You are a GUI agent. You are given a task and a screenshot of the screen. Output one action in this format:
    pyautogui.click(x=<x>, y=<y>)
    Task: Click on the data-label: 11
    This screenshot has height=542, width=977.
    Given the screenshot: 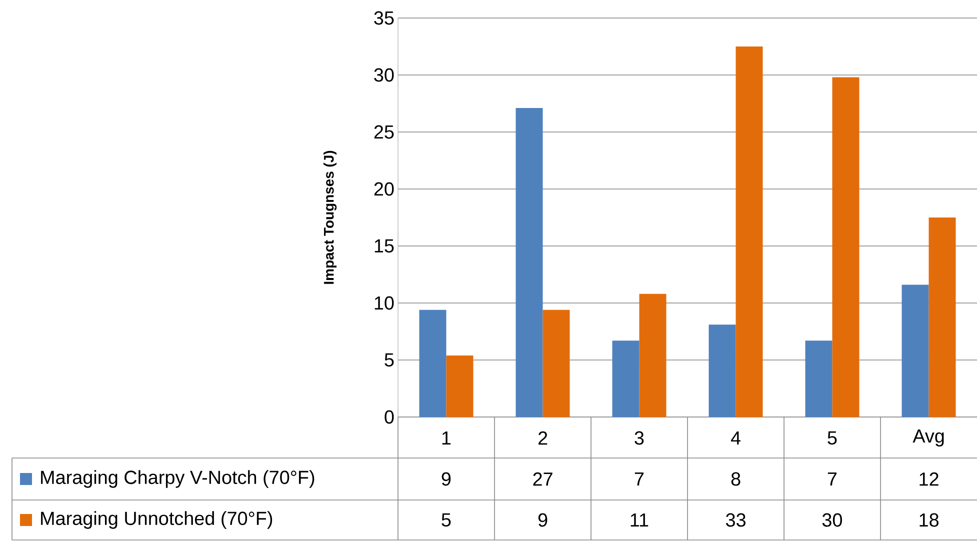 What is the action you would take?
    pyautogui.click(x=639, y=520)
    